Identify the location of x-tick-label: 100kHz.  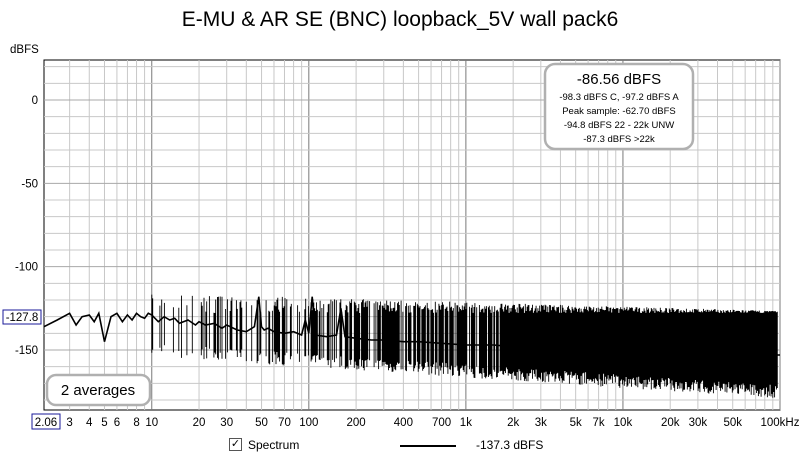
(780, 423).